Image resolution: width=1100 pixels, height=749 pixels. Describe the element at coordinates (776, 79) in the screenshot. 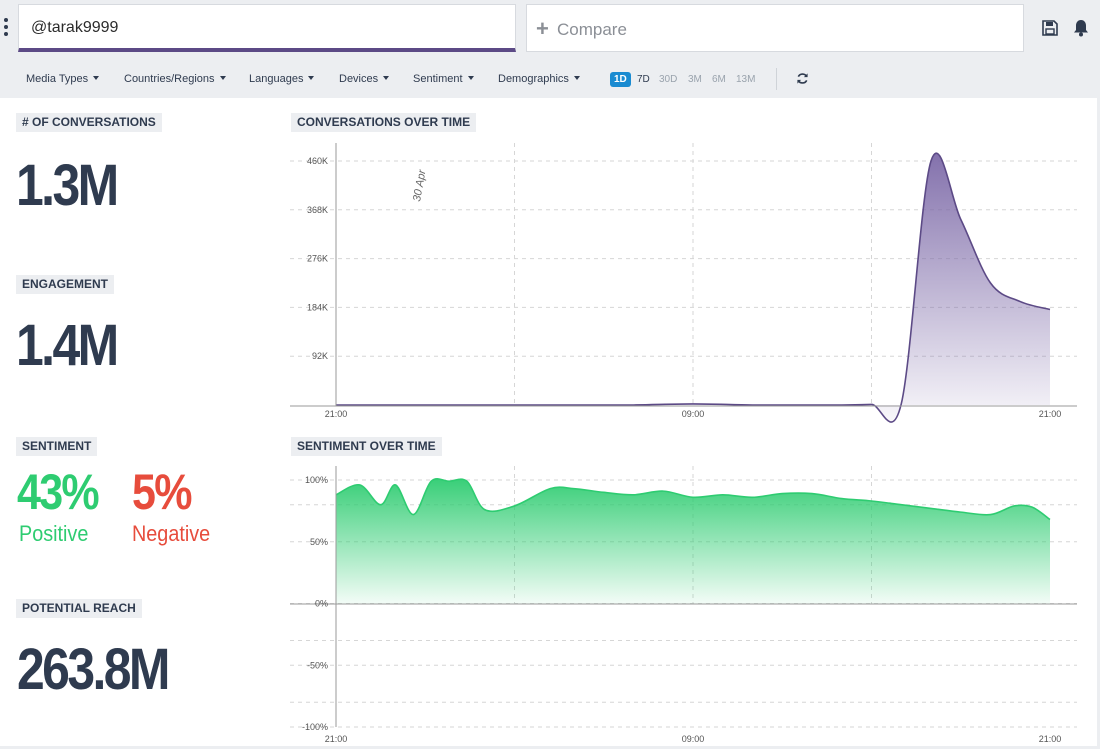

I see `divider` at that location.